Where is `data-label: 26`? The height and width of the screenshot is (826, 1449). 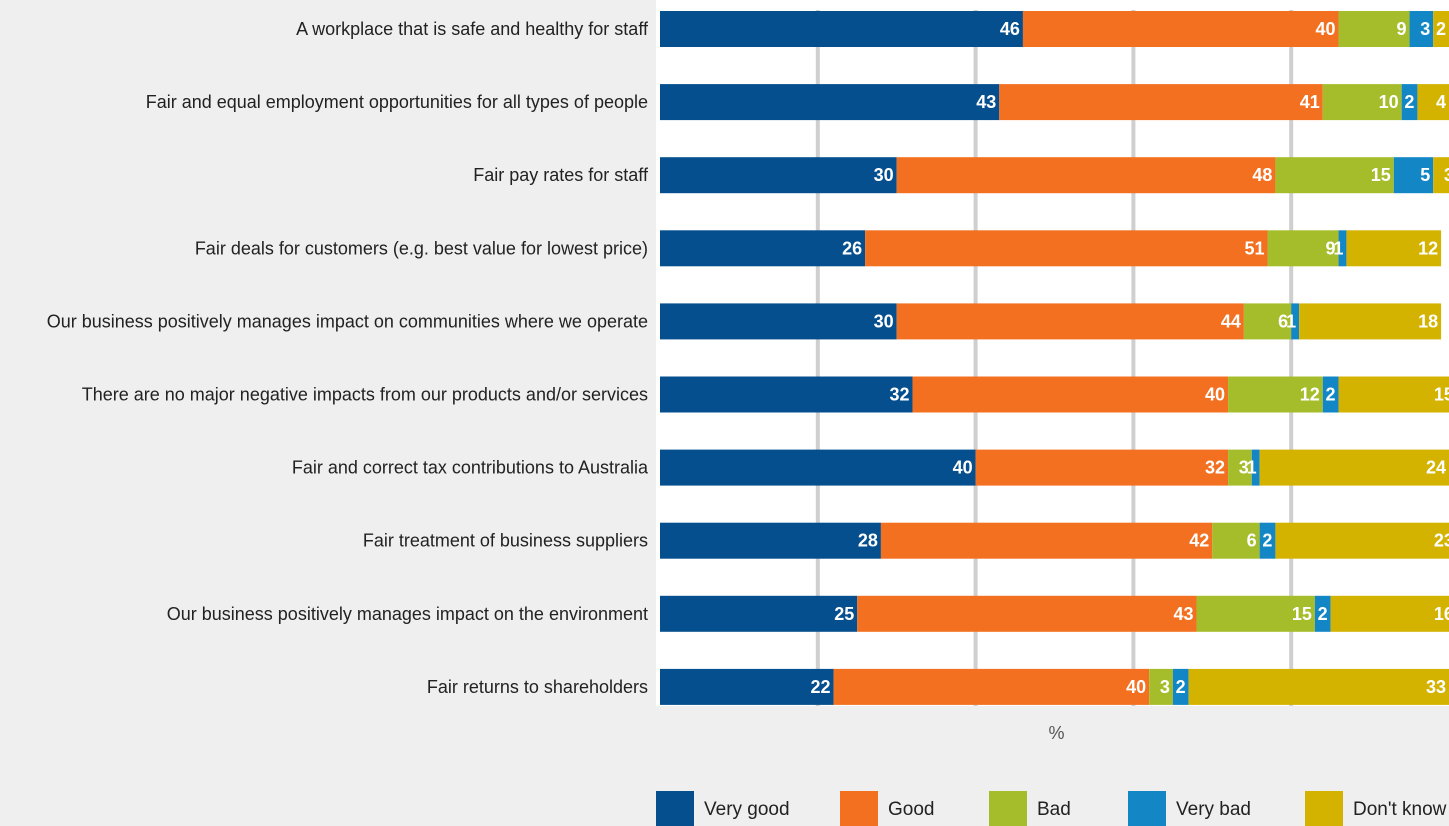
data-label: 26 is located at coordinates (852, 248).